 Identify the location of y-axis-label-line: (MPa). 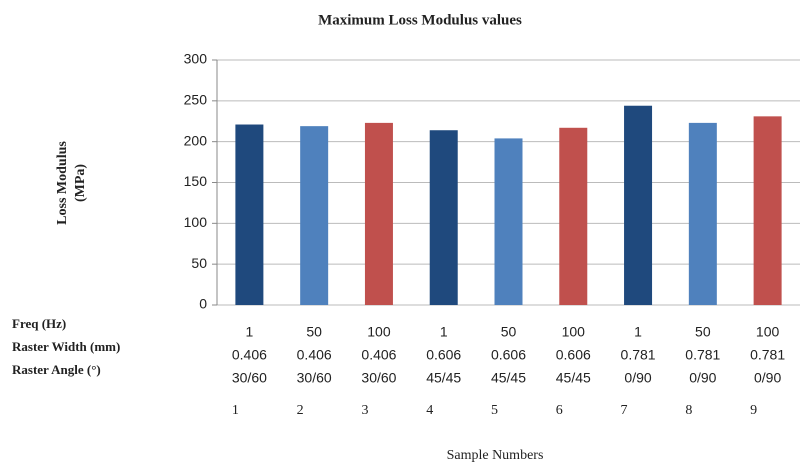
(80, 183).